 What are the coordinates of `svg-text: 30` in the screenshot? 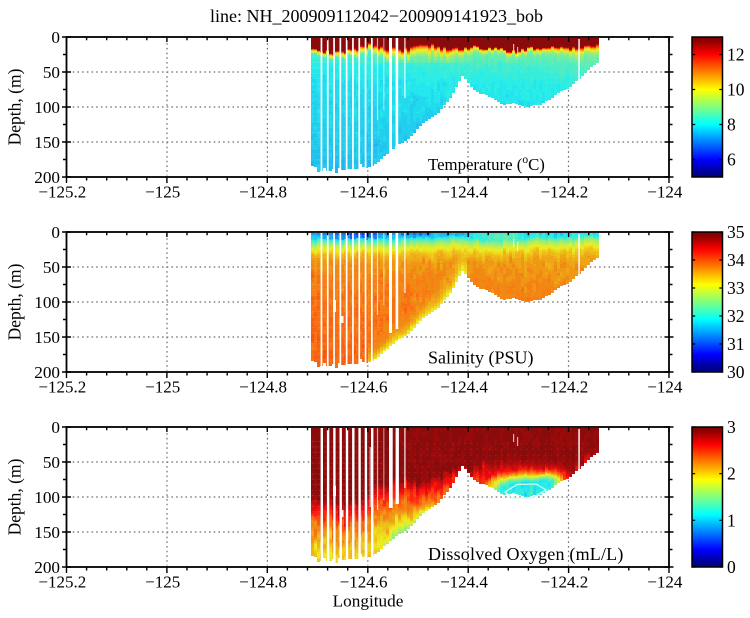 It's located at (736, 372).